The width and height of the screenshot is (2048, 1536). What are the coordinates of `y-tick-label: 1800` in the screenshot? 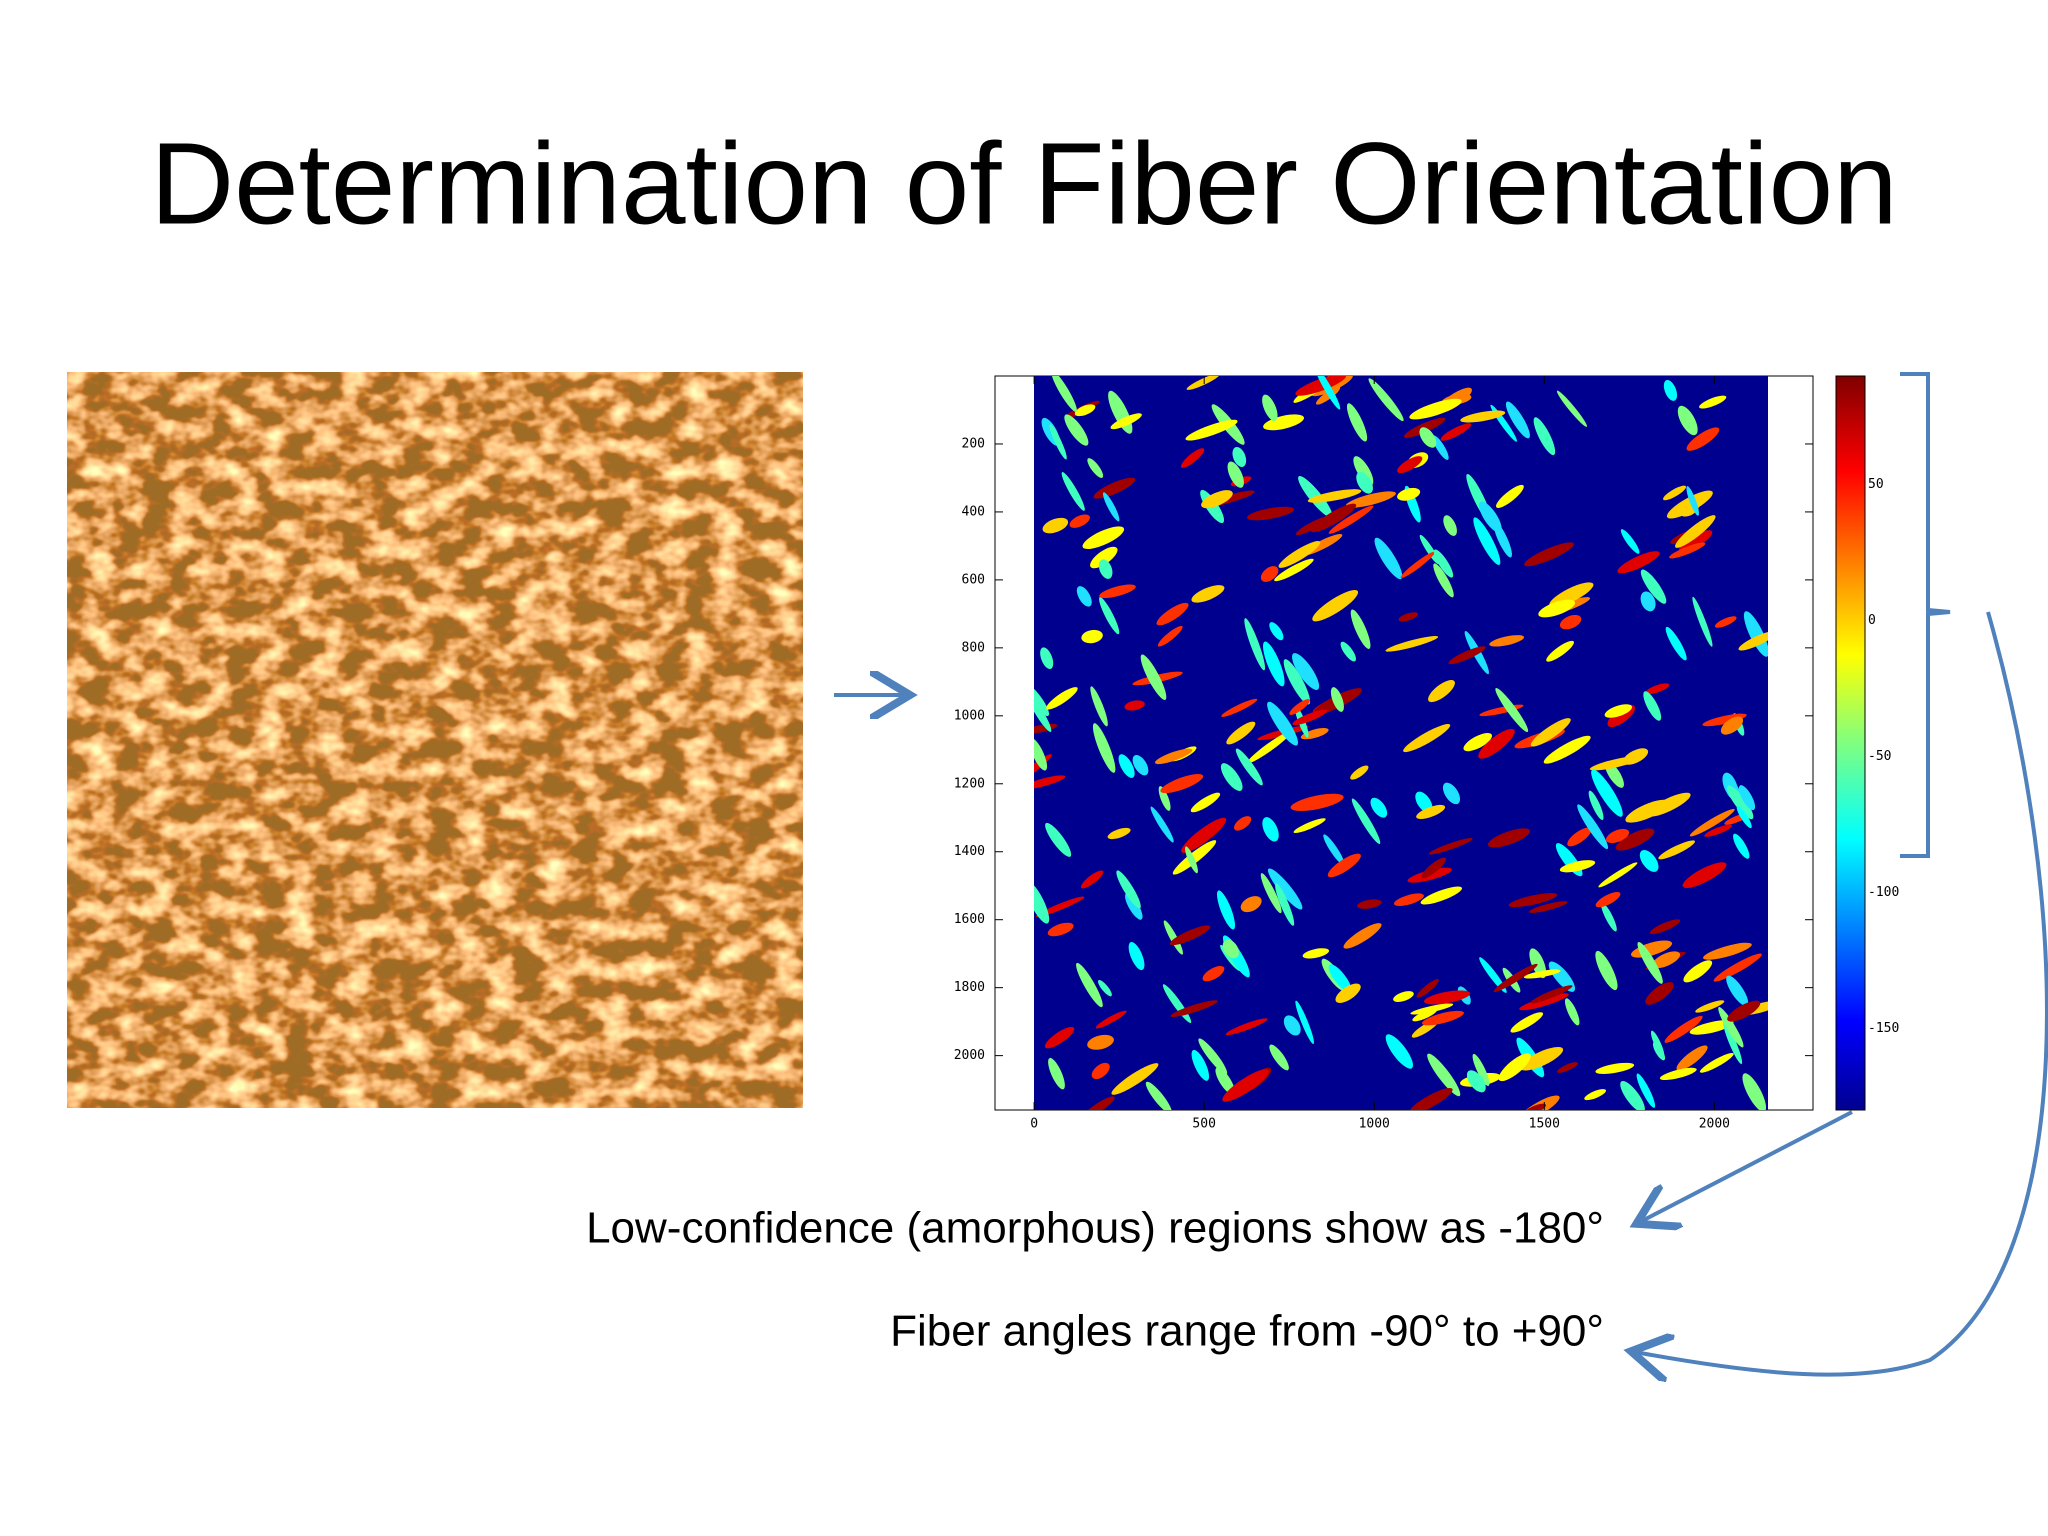 It's located at (969, 987).